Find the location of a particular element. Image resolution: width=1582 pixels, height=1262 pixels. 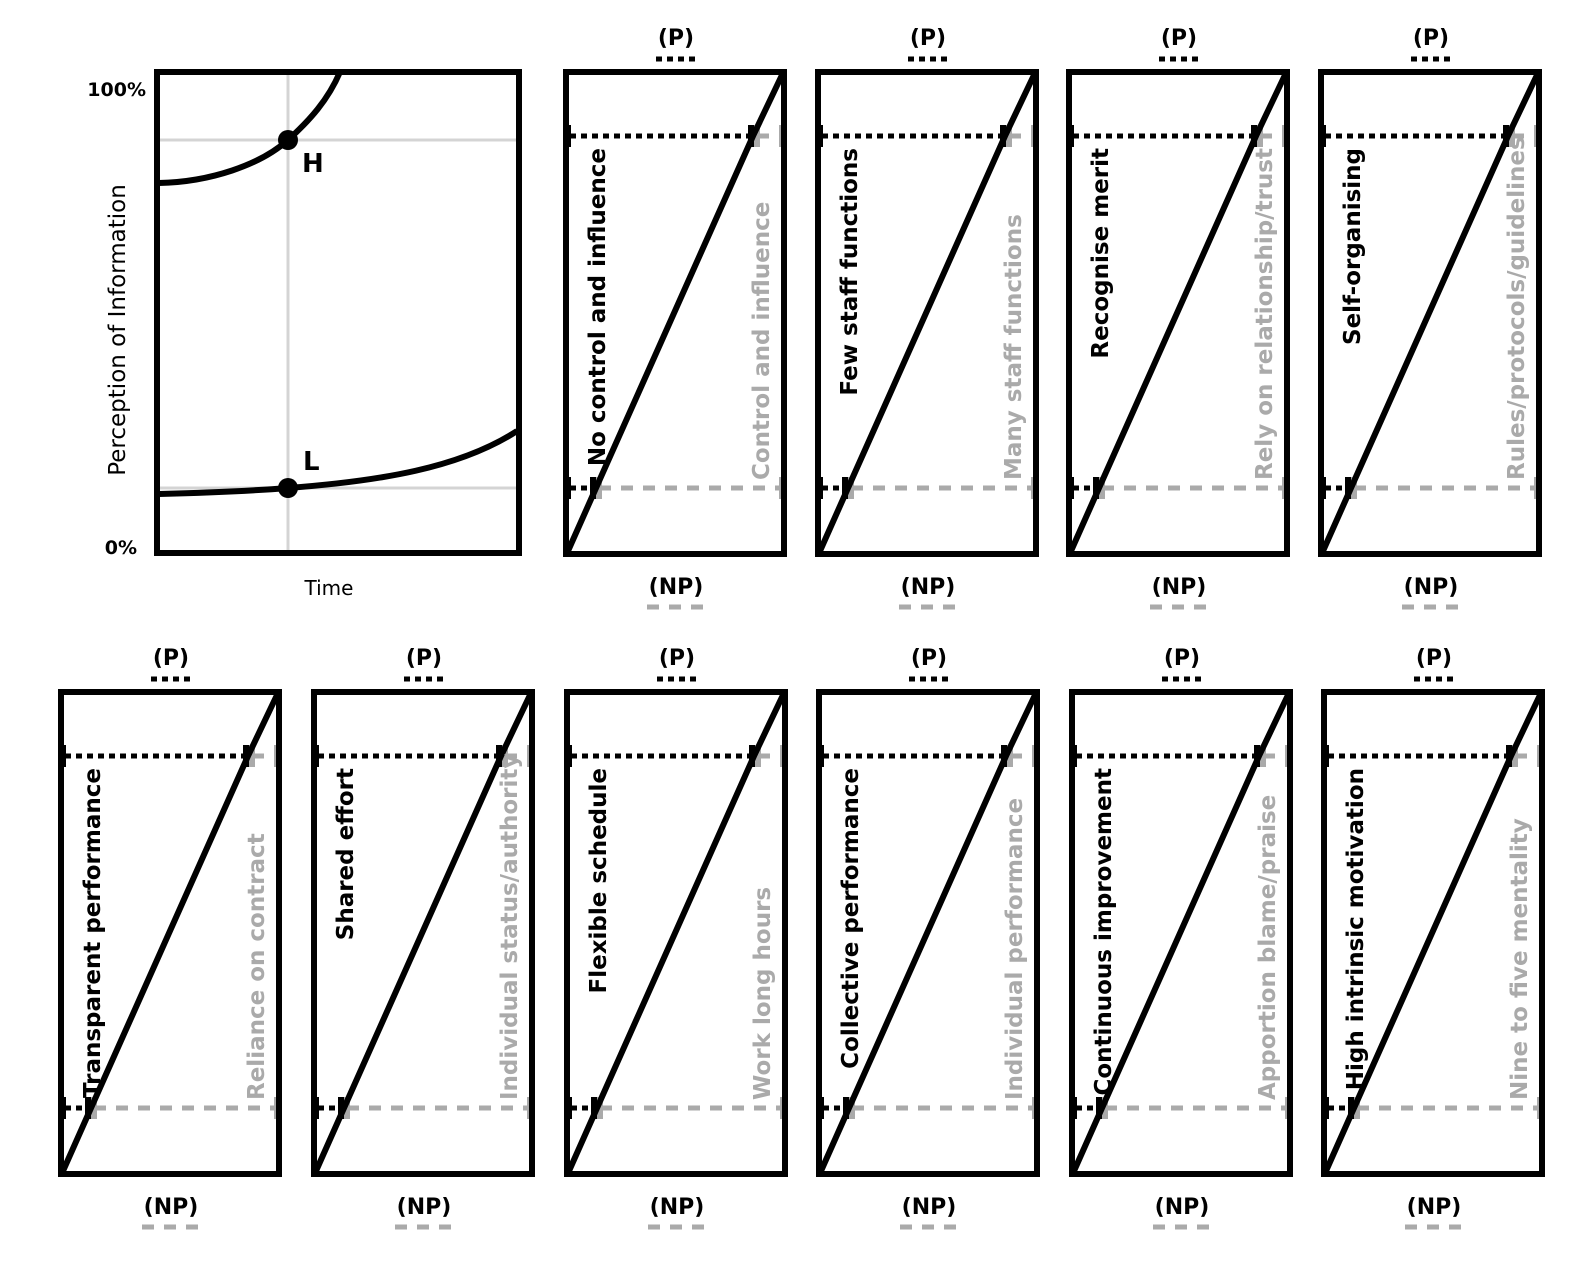

positive-label: Flexible schedule is located at coordinates (599, 881).